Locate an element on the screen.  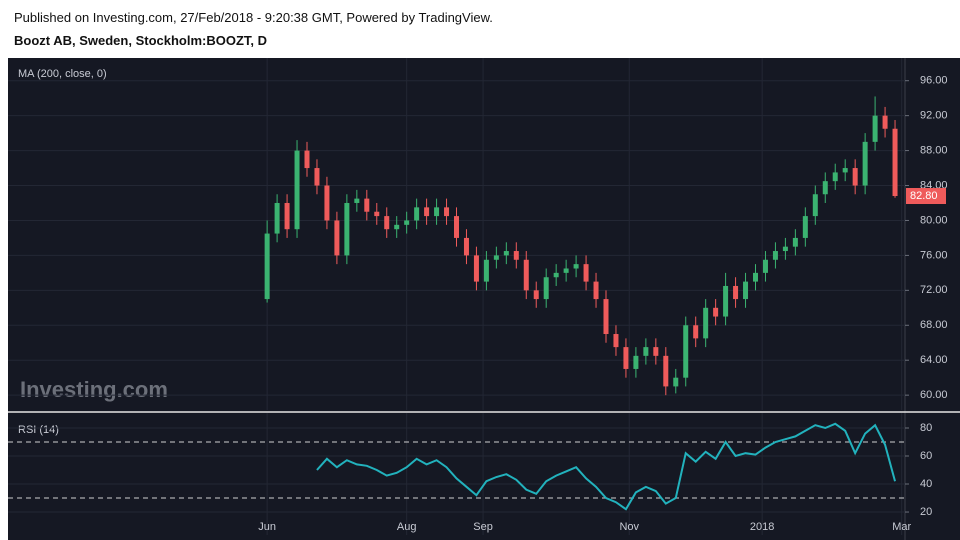
rsi-line is located at coordinates (606, 466).